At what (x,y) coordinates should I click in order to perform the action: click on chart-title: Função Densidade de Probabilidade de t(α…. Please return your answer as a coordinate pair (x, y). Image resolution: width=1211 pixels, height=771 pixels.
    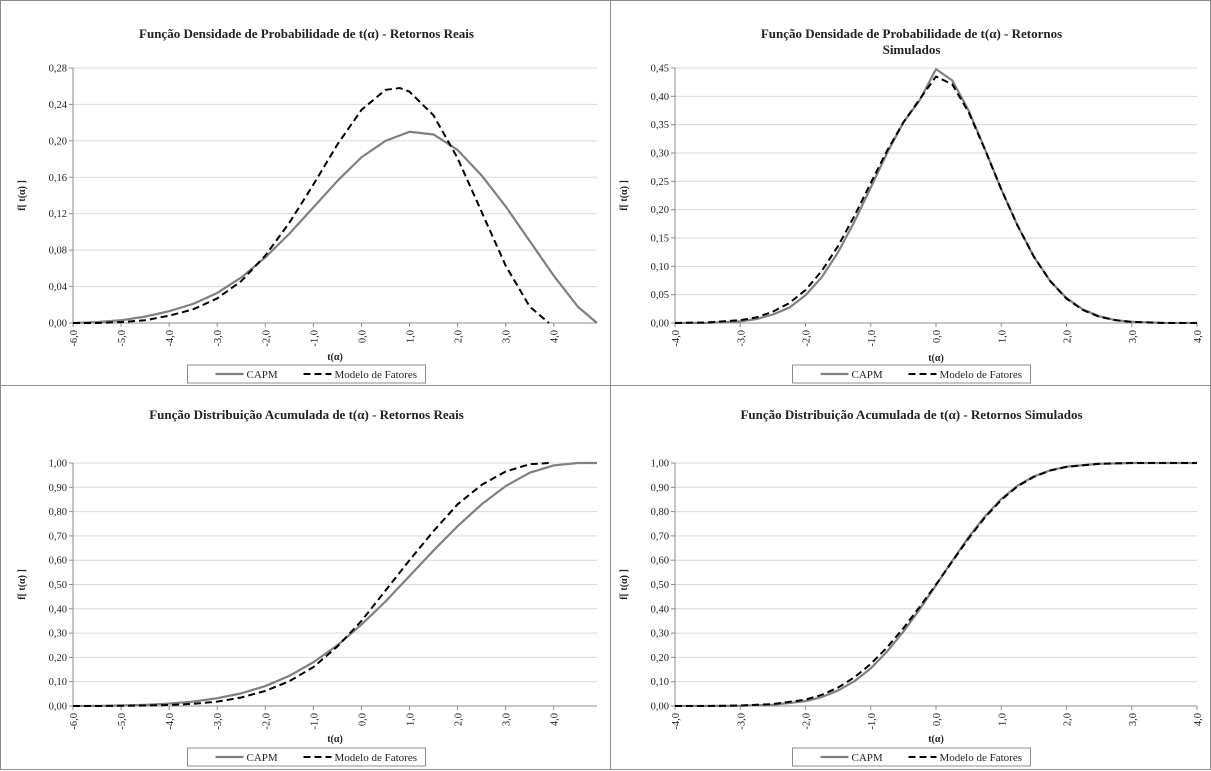
    Looking at the image, I should click on (306, 33).